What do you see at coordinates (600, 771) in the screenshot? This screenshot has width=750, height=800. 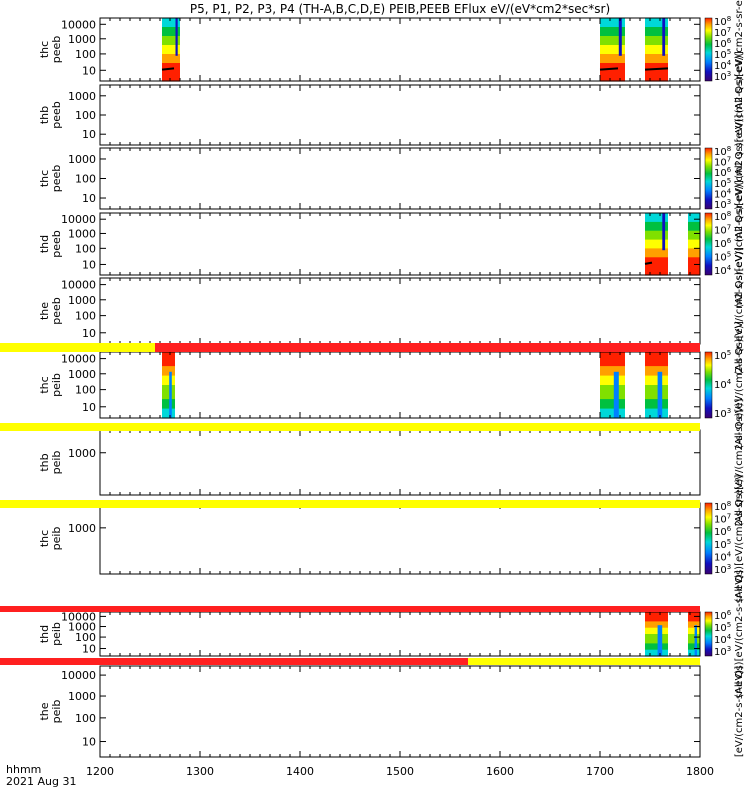 I see `x-tick-label: 1700` at bounding box center [600, 771].